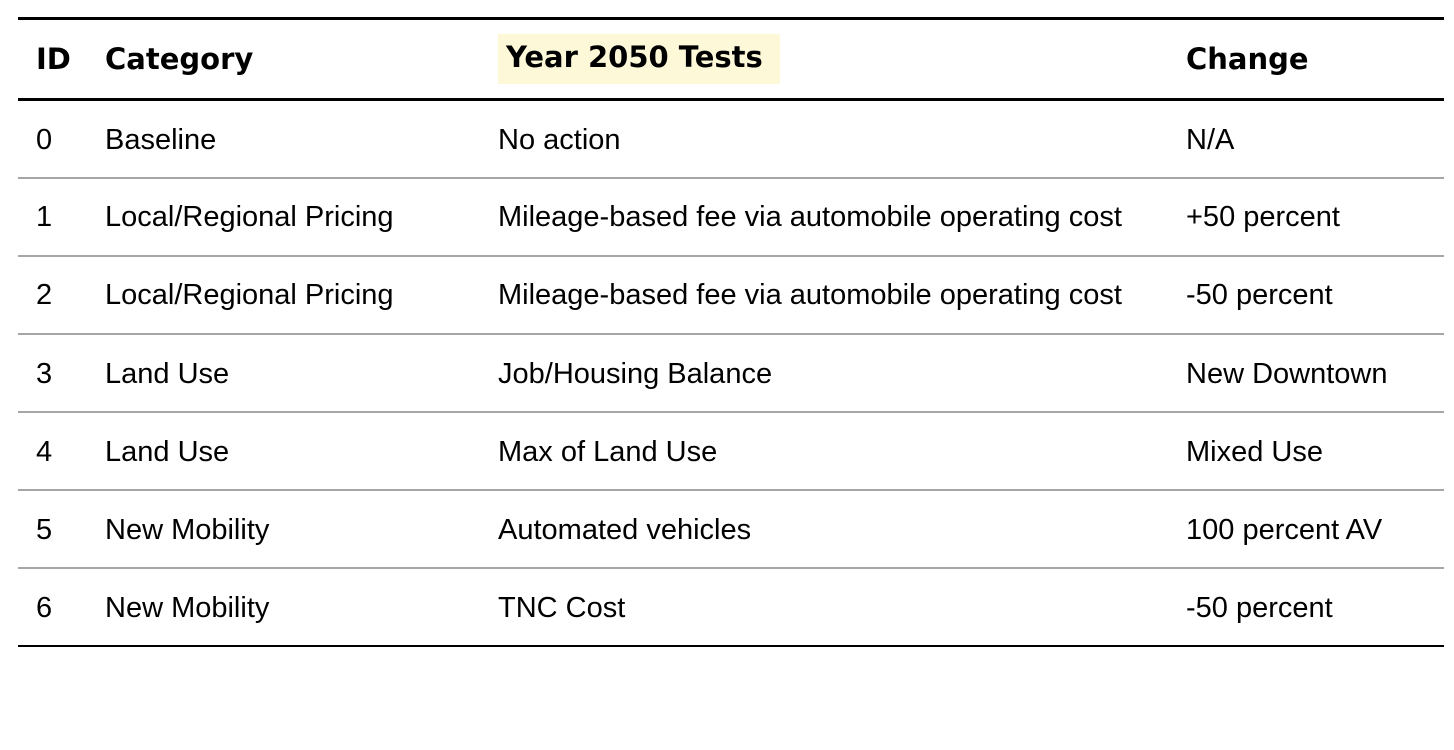  I want to click on cell-id: 4, so click(44, 452).